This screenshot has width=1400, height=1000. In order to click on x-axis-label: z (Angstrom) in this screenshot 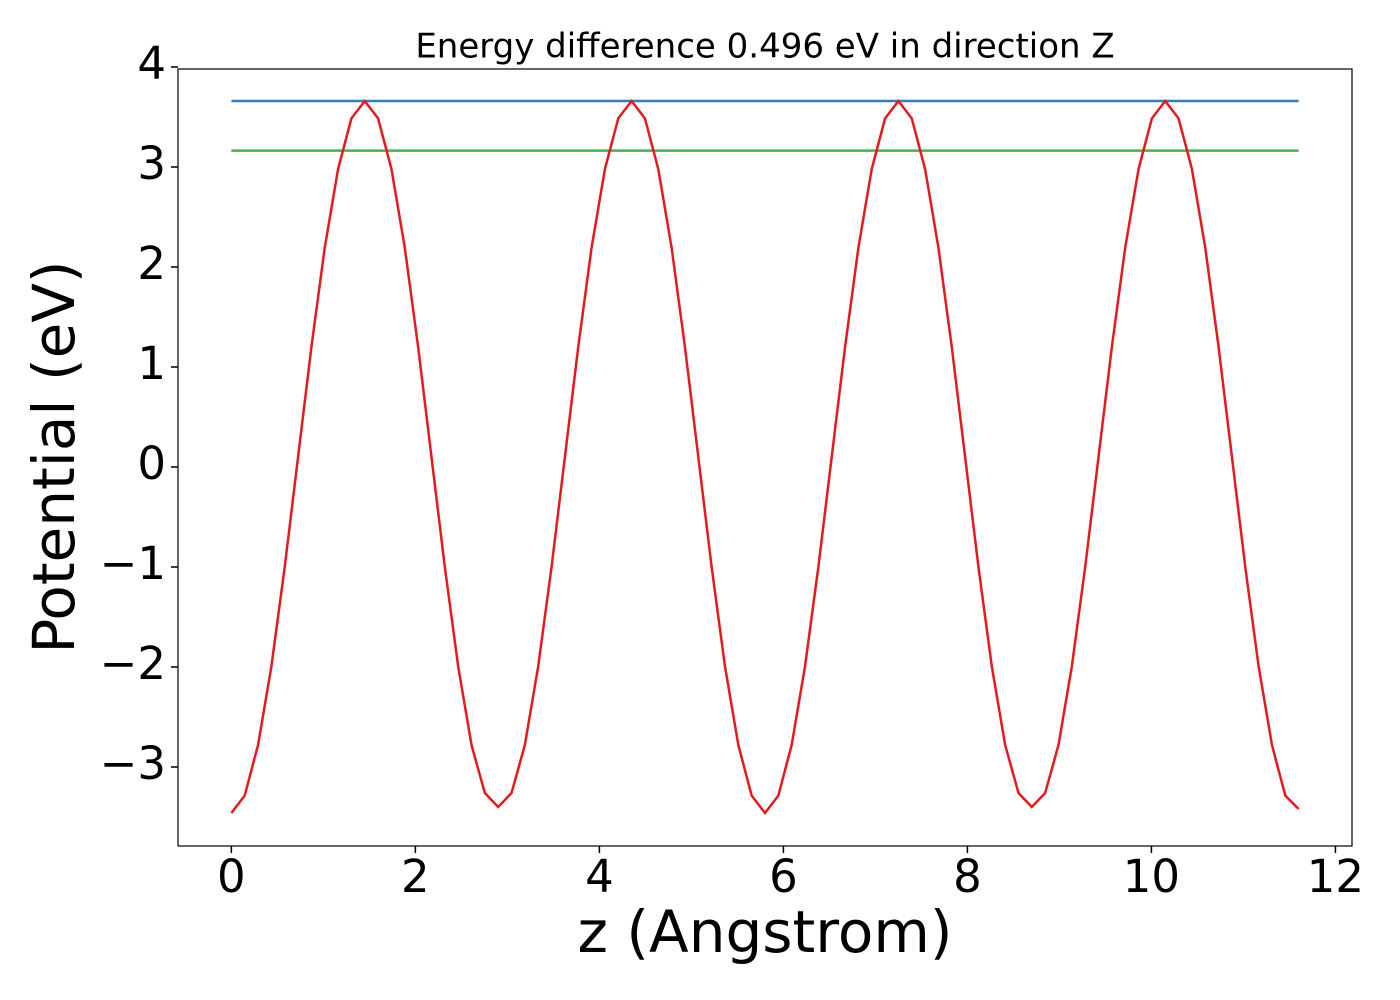, I will do `click(765, 932)`.